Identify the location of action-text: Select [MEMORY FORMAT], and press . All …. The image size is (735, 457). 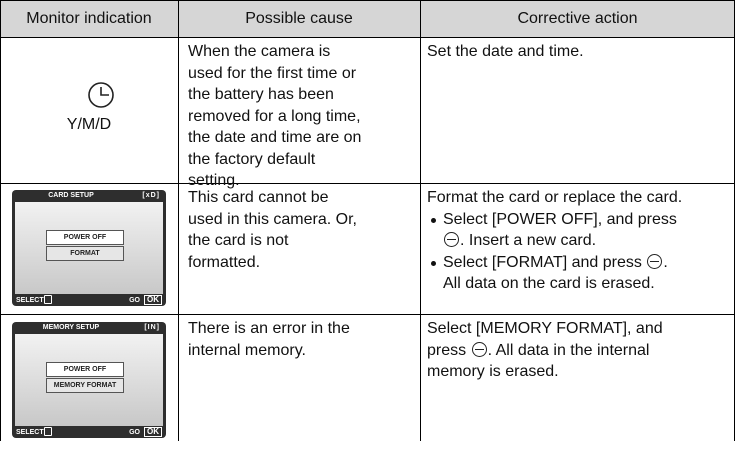
(545, 350).